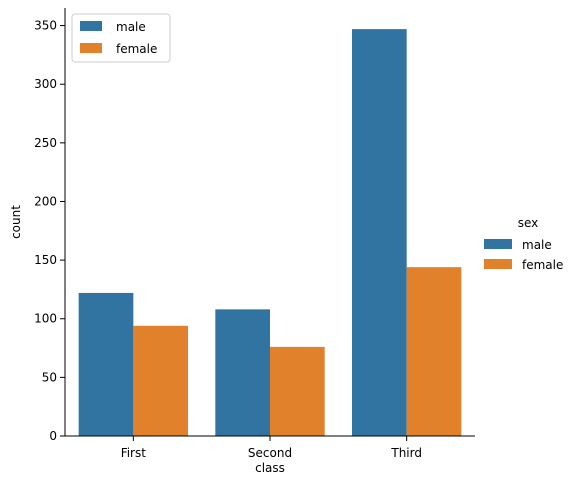 The width and height of the screenshot is (582, 489). Describe the element at coordinates (121, 38) in the screenshot. I see `legend-inner: male female` at that location.